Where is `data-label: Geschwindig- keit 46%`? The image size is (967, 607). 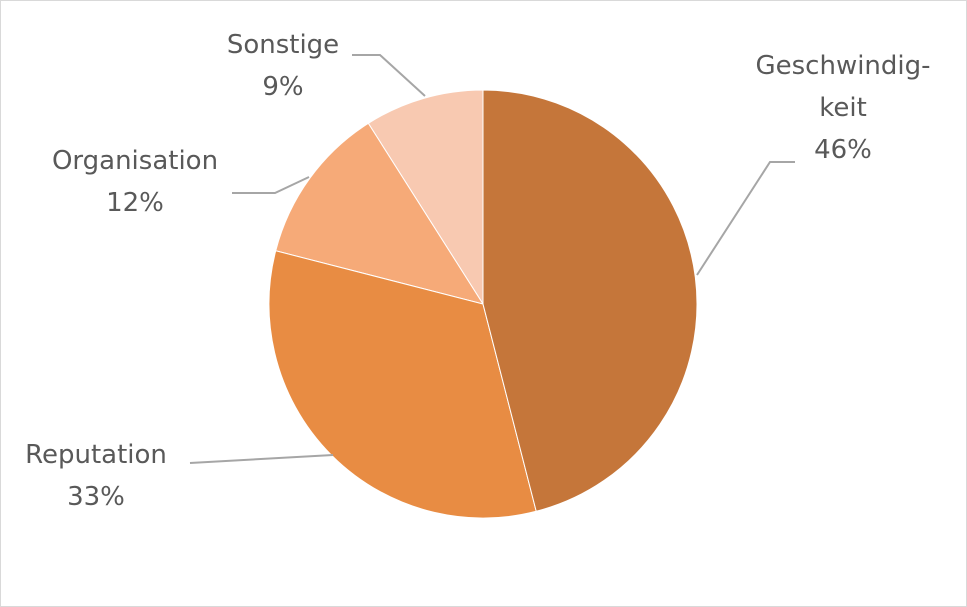 data-label: Geschwindig- keit 46% is located at coordinates (842, 108).